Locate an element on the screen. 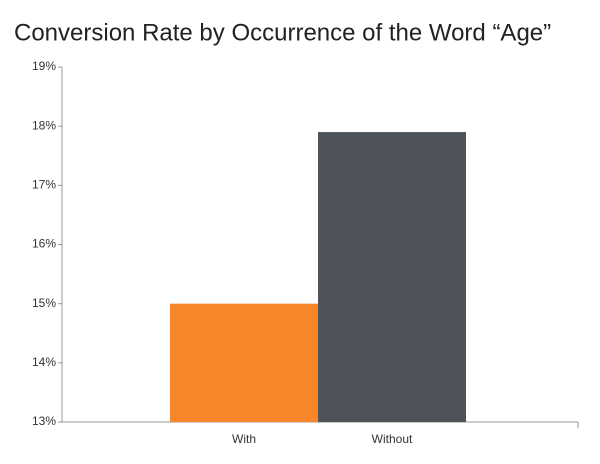  y-tick-label: 16% is located at coordinates (44, 244).